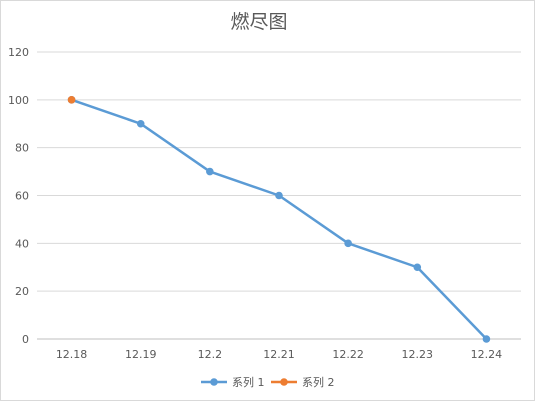  I want to click on x-tick-label: 12.19, so click(141, 354).